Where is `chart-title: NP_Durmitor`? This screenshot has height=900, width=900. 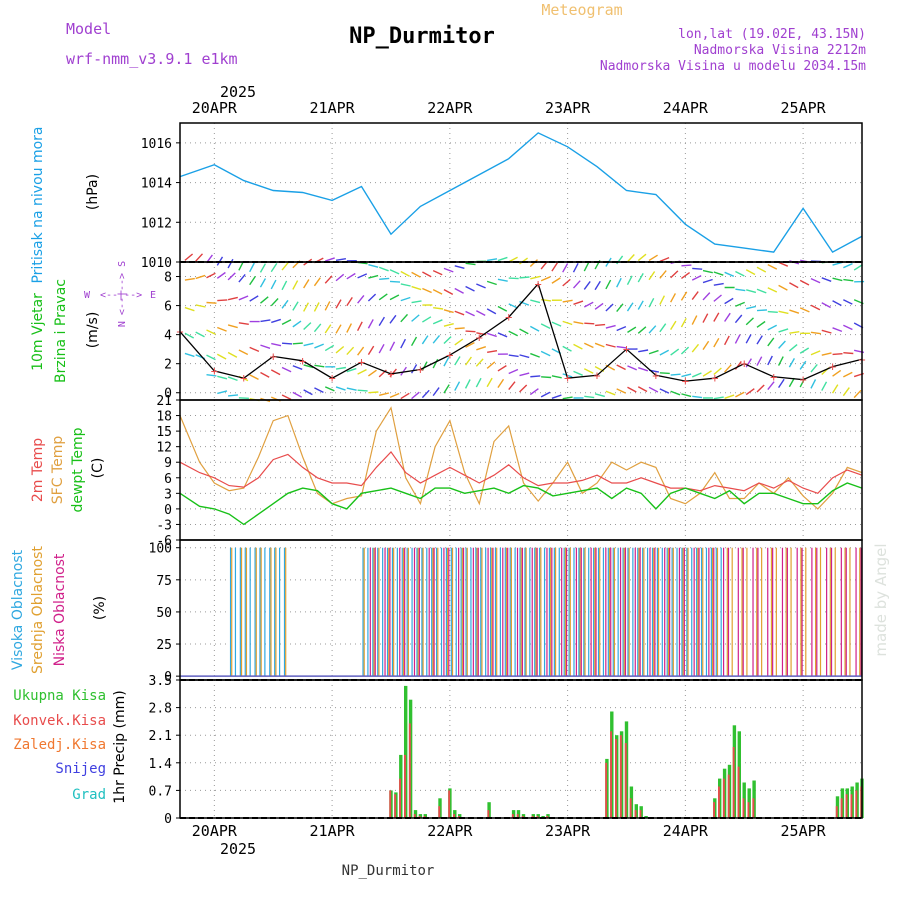 chart-title: NP_Durmitor is located at coordinates (422, 36).